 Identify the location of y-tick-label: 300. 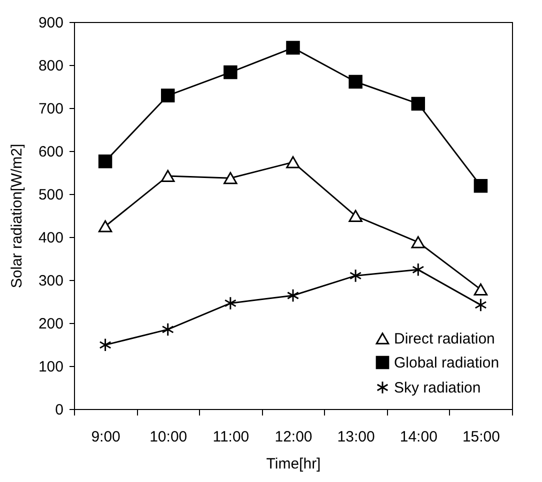
(51, 281).